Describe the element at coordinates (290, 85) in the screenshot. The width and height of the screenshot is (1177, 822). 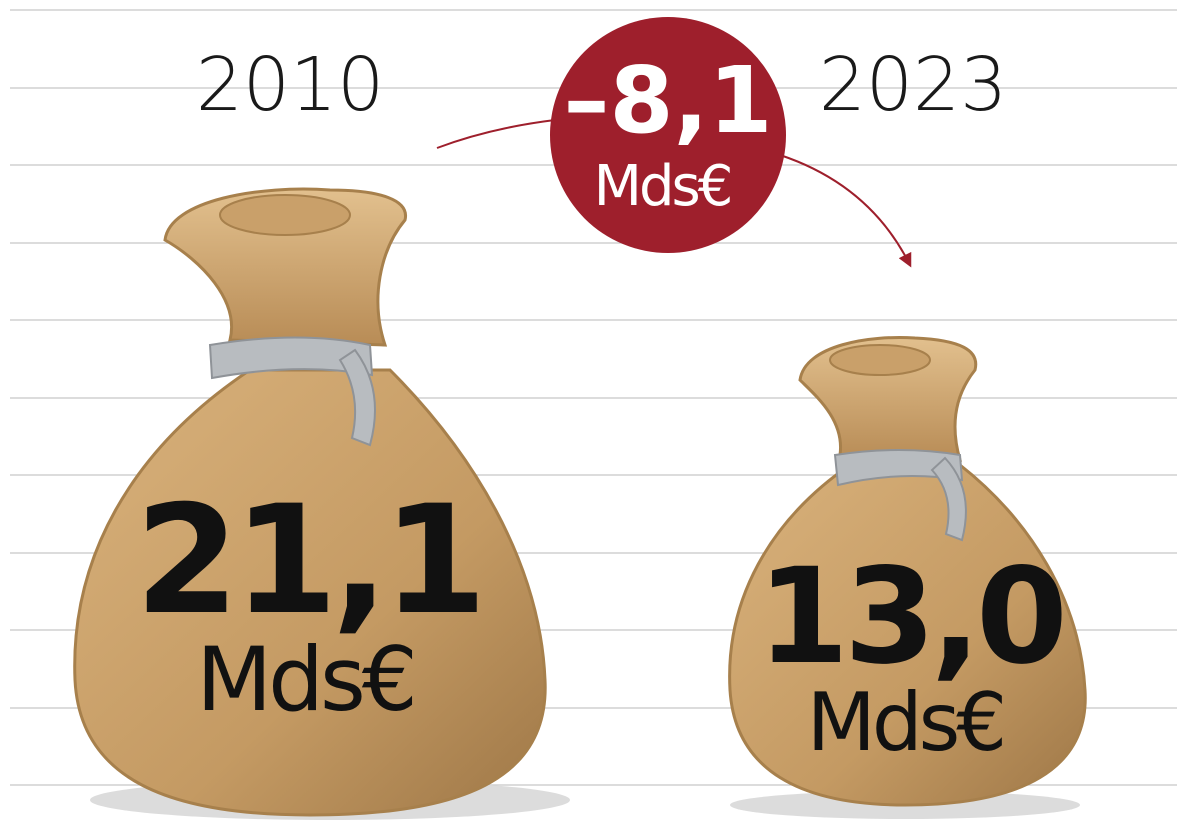
I see `year-label: 2010` at that location.